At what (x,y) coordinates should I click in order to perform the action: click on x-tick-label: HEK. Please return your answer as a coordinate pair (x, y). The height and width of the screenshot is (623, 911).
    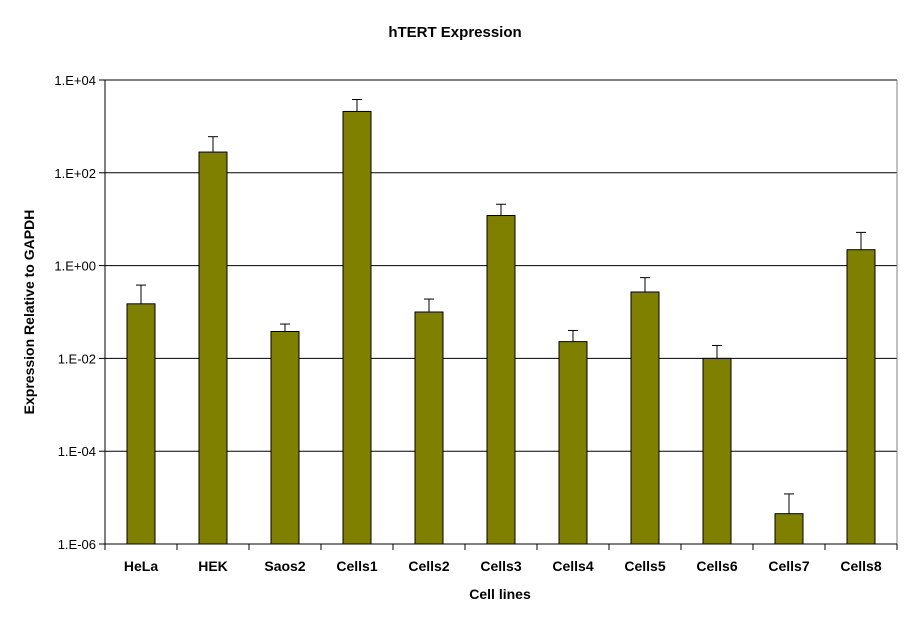
    Looking at the image, I should click on (213, 566).